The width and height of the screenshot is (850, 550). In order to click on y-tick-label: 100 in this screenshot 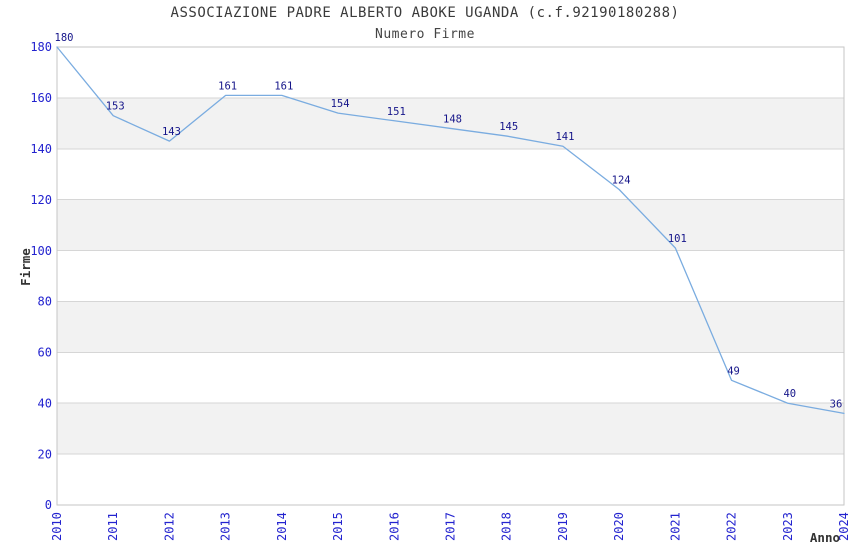, I will do `click(41, 251)`.